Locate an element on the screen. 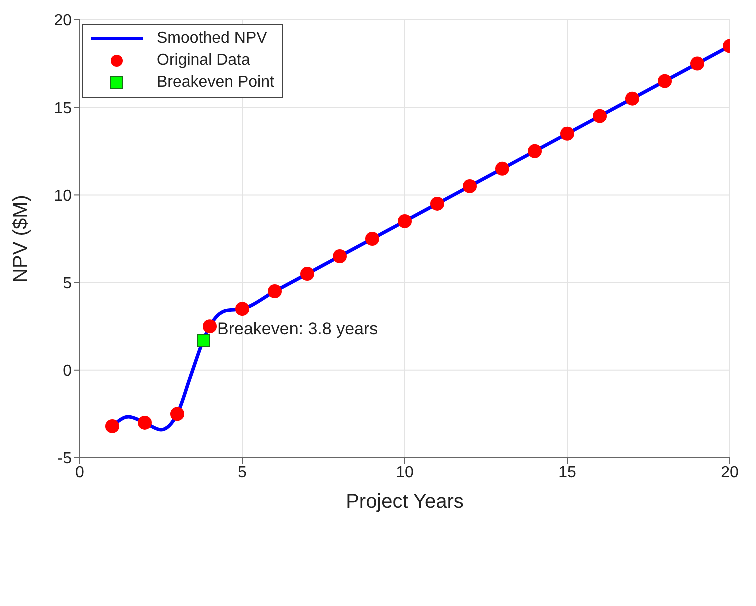  x-tick-label: 20 is located at coordinates (730, 473).